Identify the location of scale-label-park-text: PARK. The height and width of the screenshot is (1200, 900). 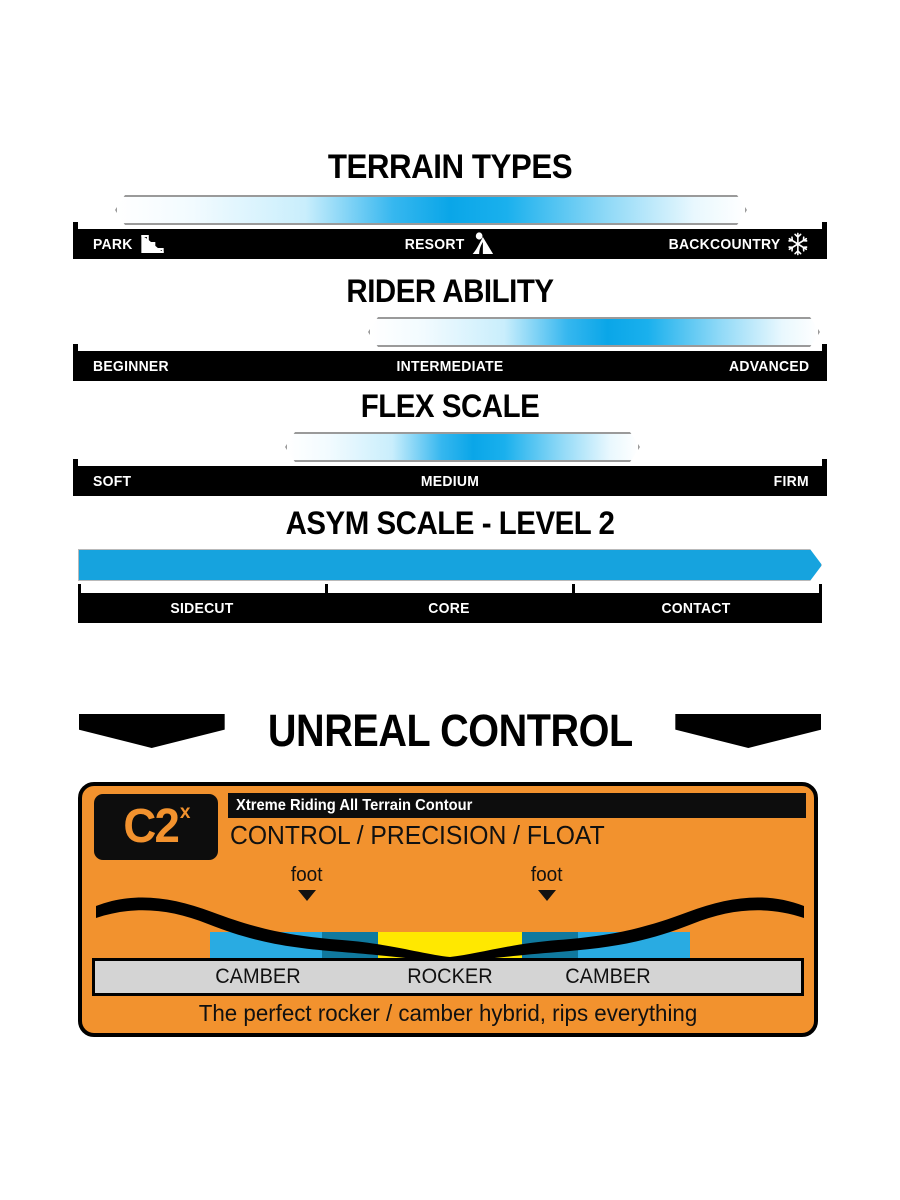
(113, 244).